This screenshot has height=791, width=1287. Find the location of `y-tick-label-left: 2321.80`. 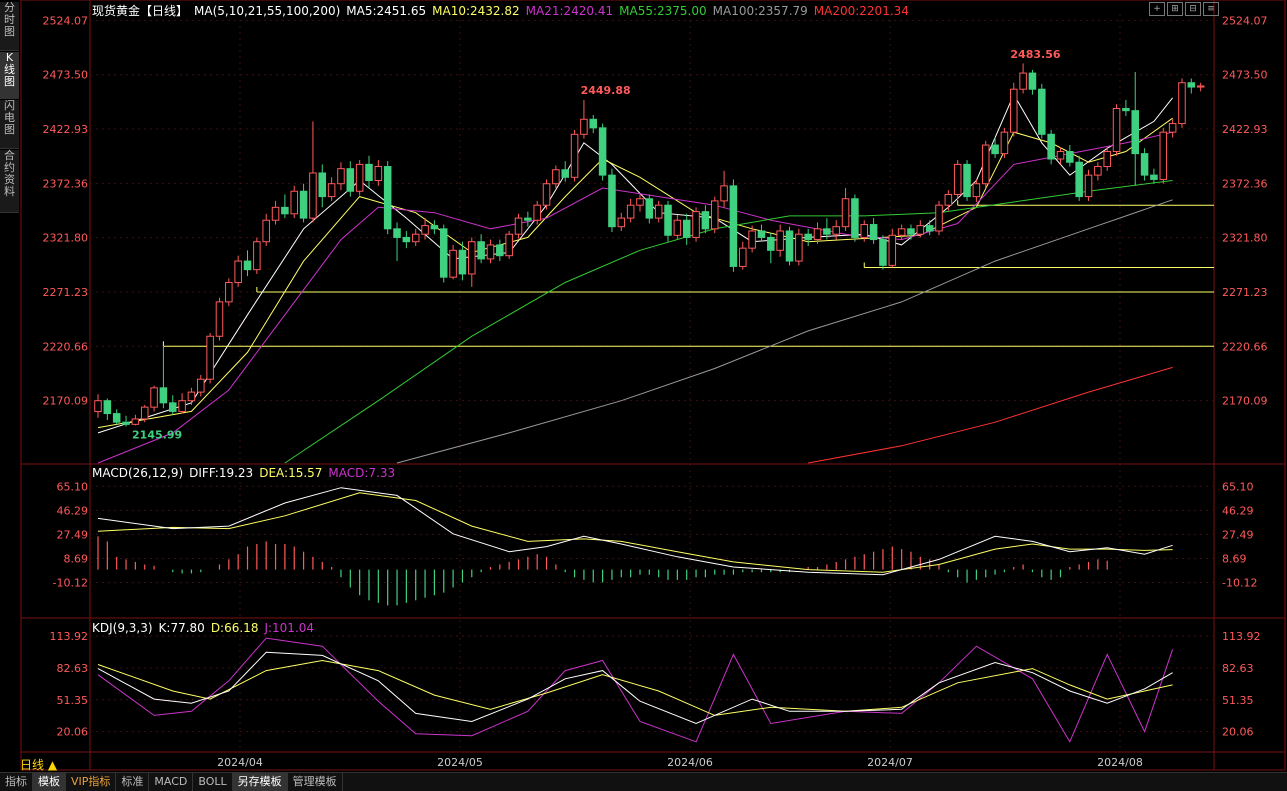

y-tick-label-left: 2321.80 is located at coordinates (66, 238).